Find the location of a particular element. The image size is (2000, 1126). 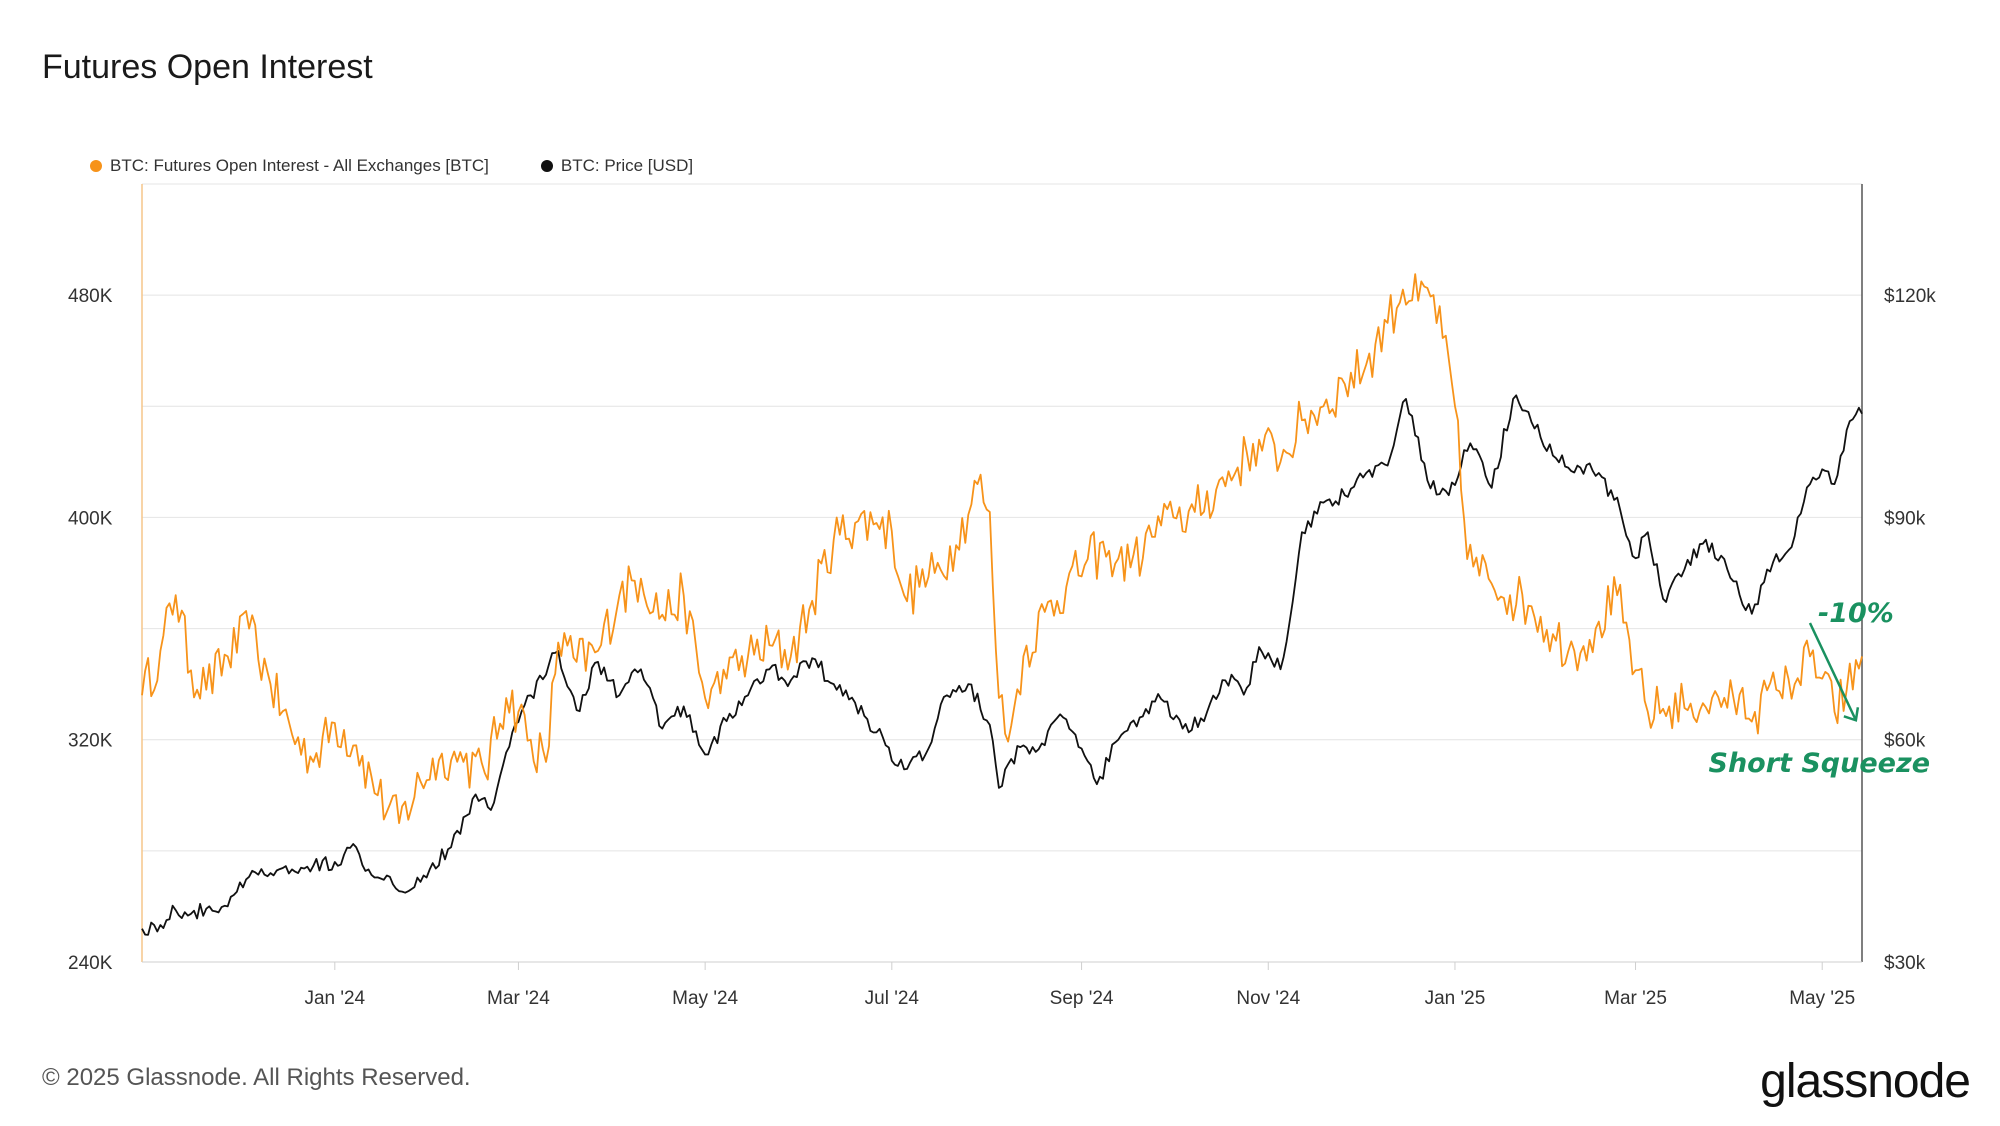

y-left-tick-label: 240K is located at coordinates (90, 963).